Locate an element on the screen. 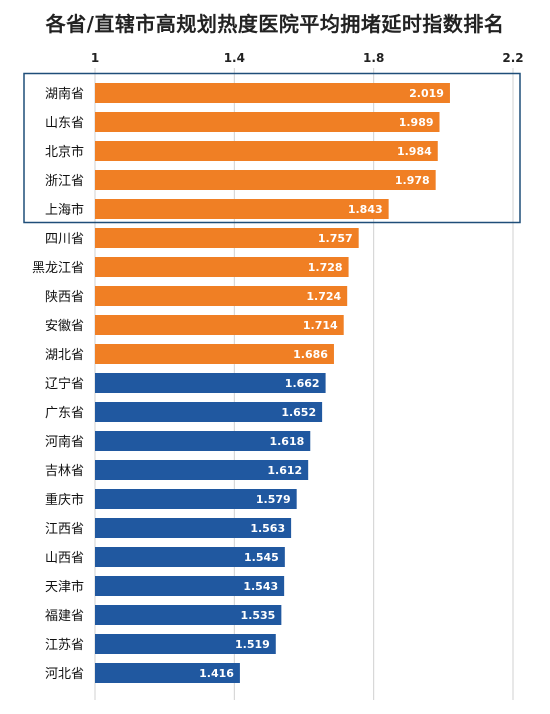 Image resolution: width=550 pixels, height=714 pixels. data-label: 1.543 is located at coordinates (260, 586).